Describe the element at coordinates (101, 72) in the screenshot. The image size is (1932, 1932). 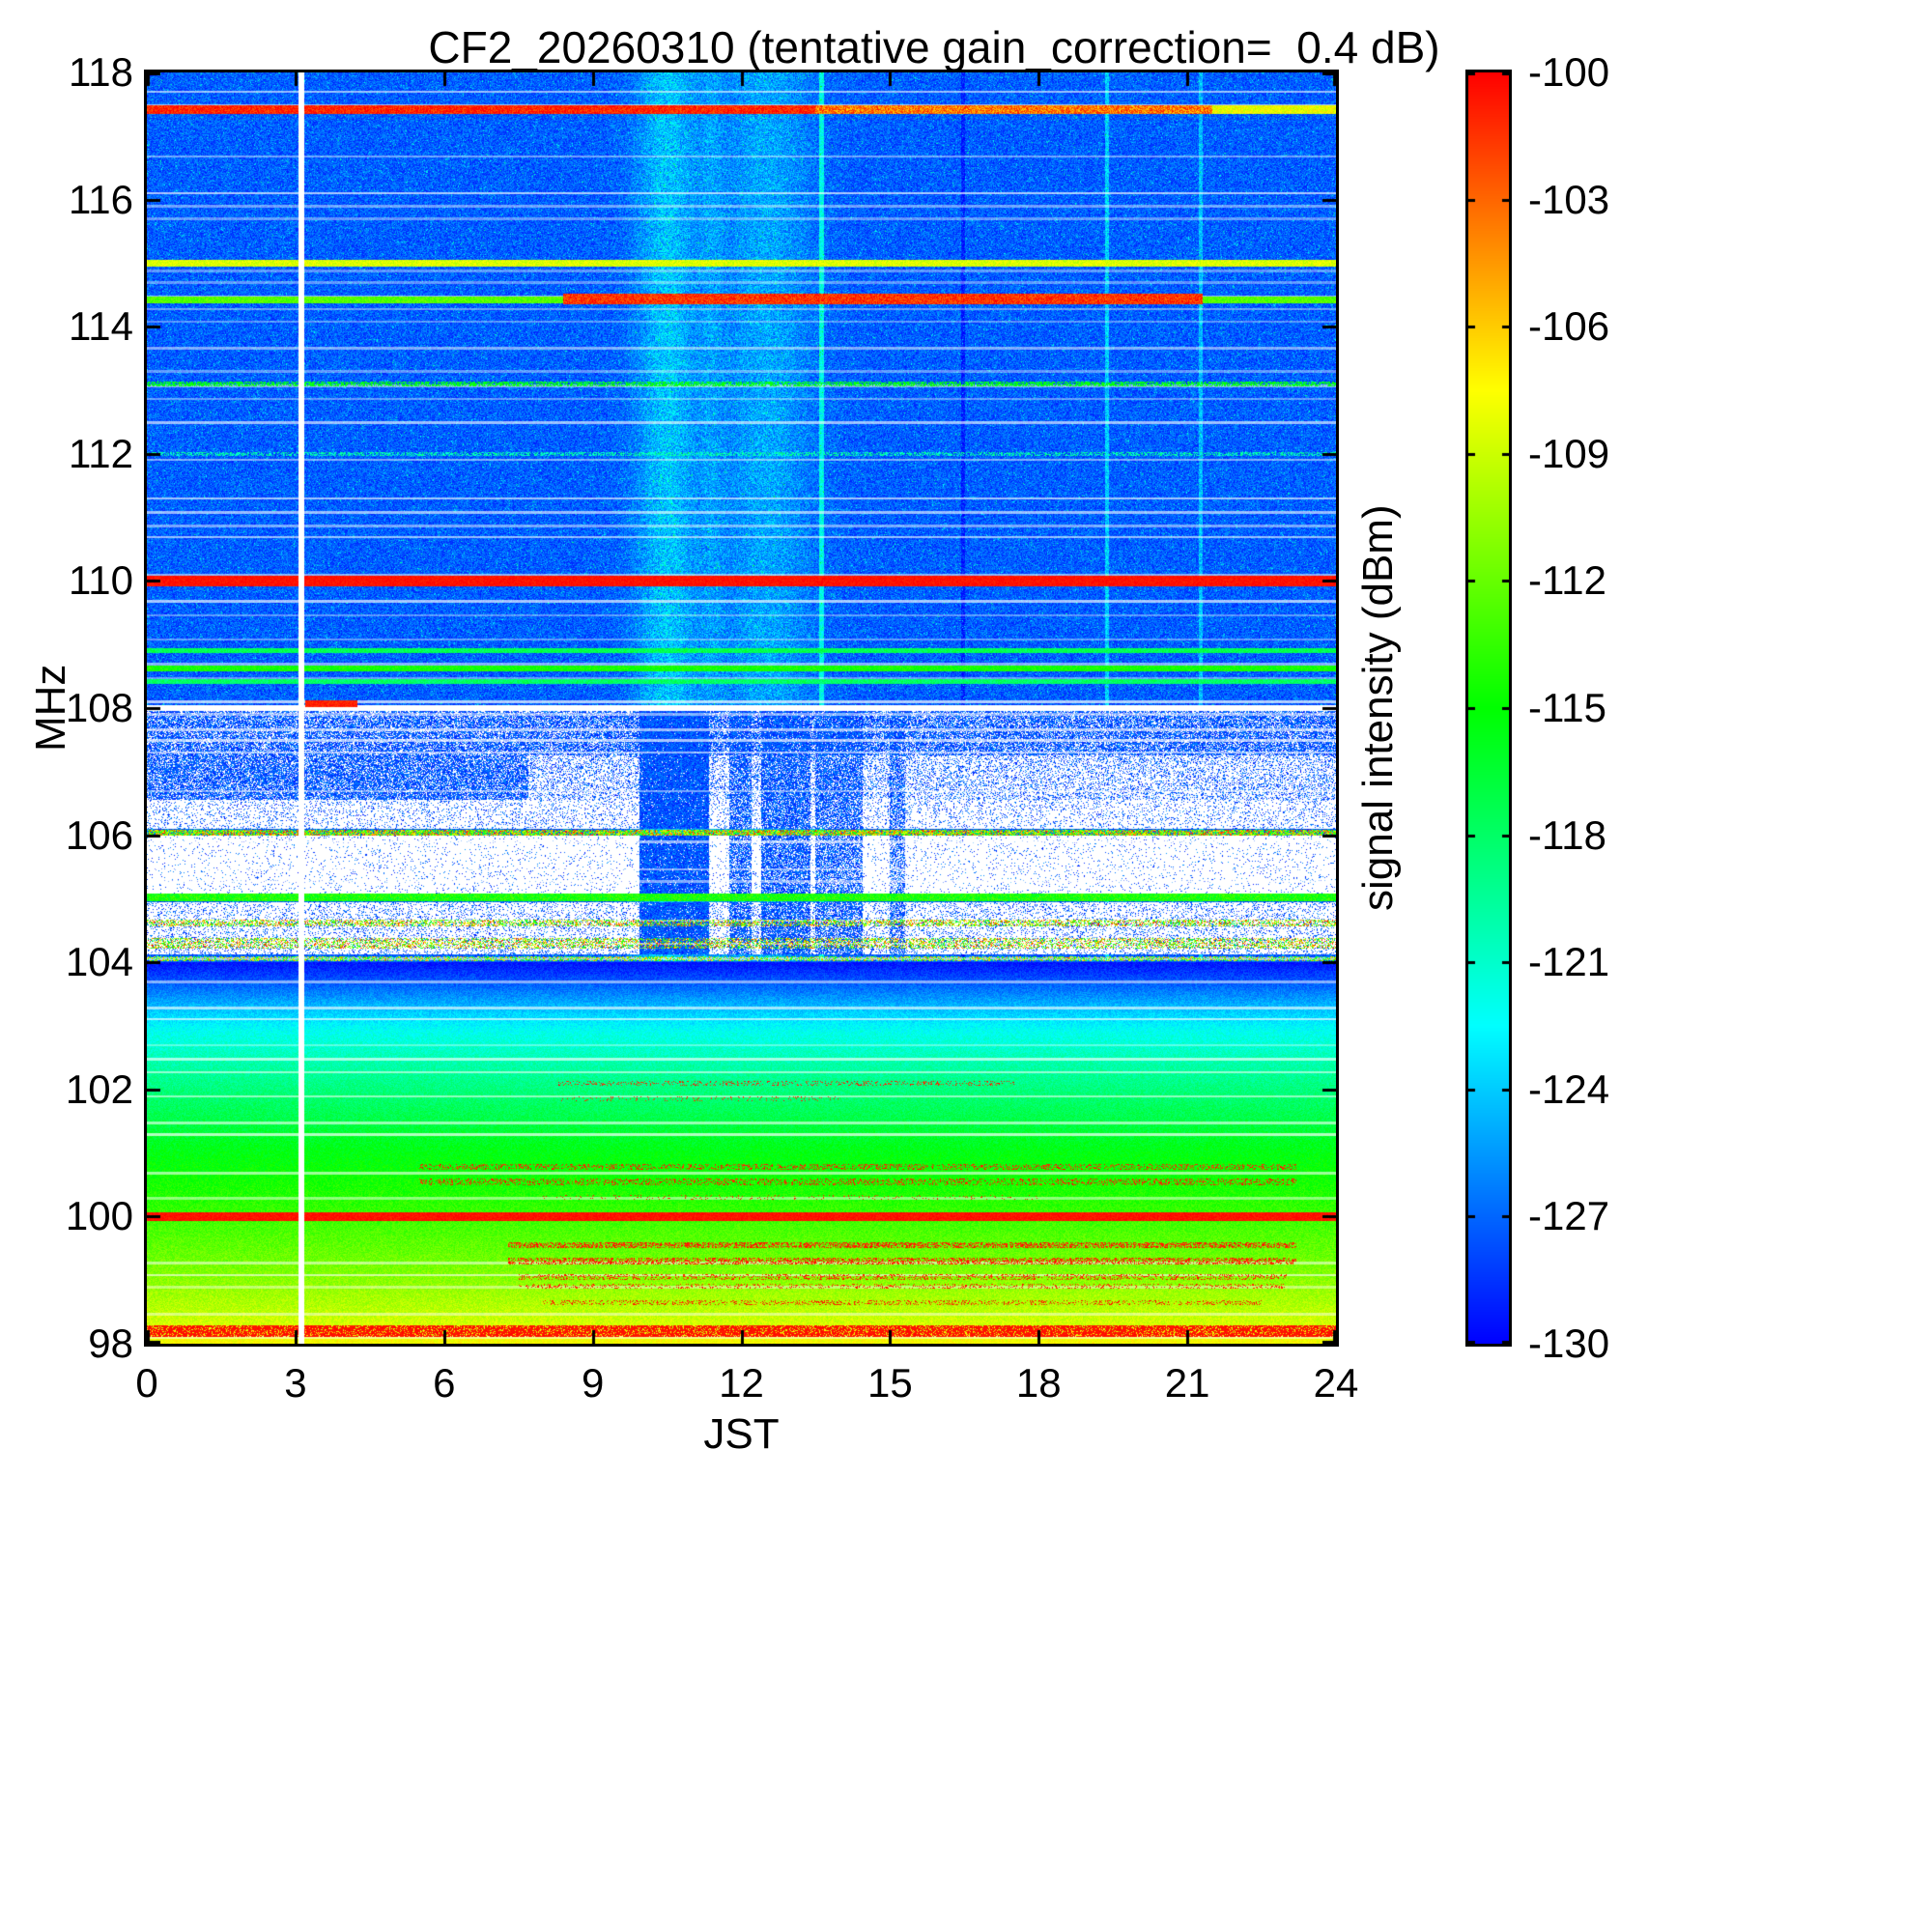
I see `y-tick-label: 118` at that location.